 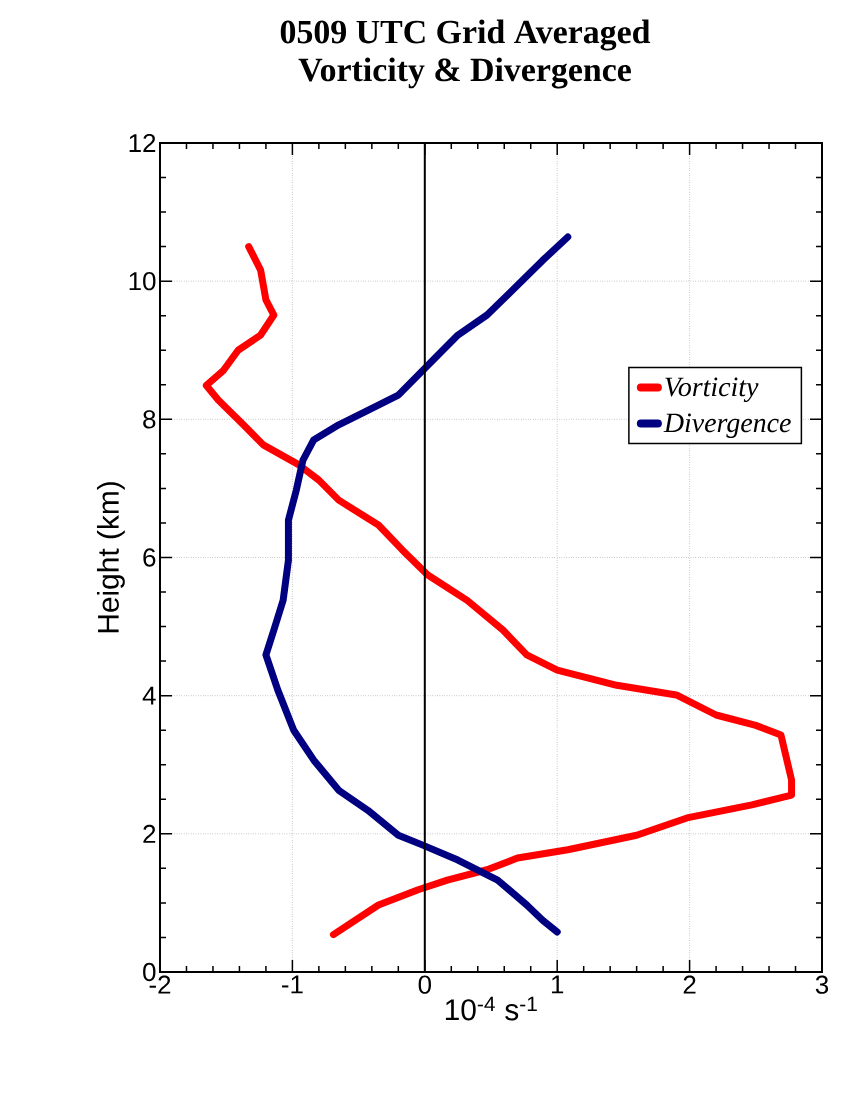 What do you see at coordinates (142, 281) in the screenshot?
I see `y-tick-label: 10` at bounding box center [142, 281].